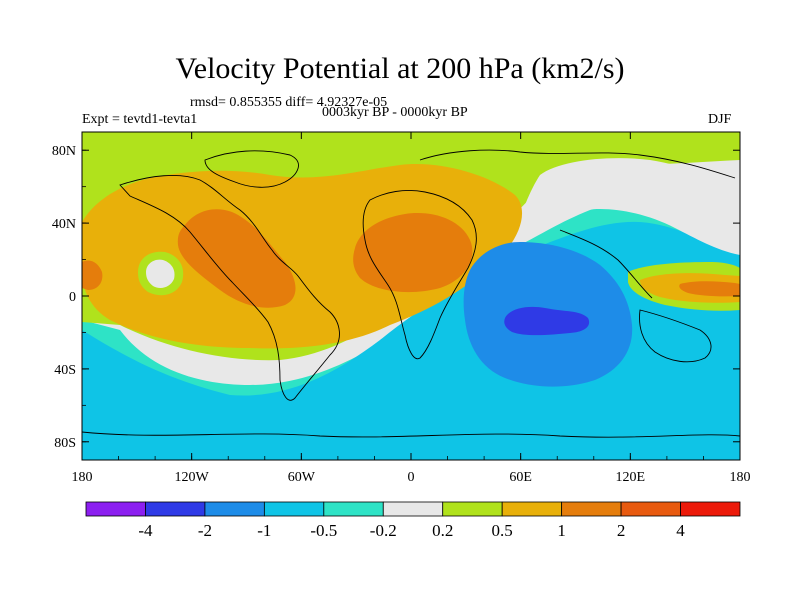 The width and height of the screenshot is (800, 600). I want to click on contour-americas-core, so click(236, 258).